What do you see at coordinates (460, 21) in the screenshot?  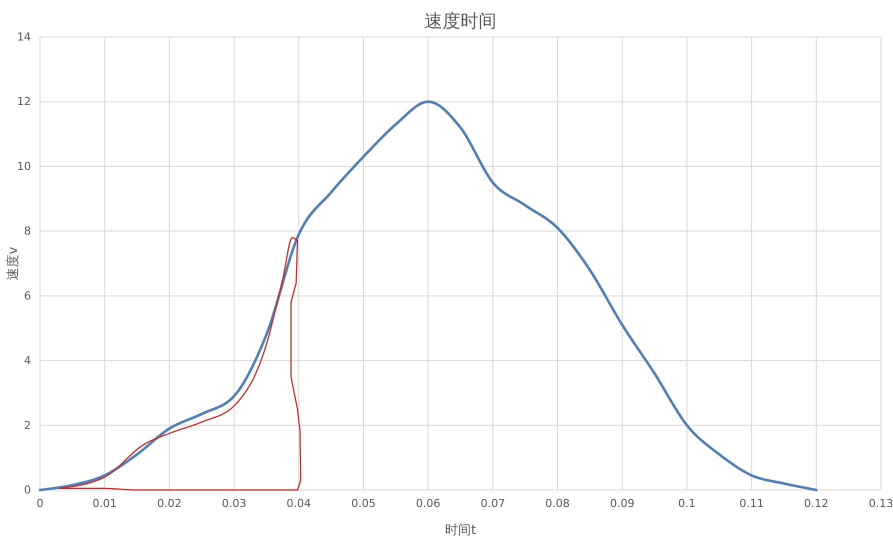 I see `chart-title: 速度时间` at bounding box center [460, 21].